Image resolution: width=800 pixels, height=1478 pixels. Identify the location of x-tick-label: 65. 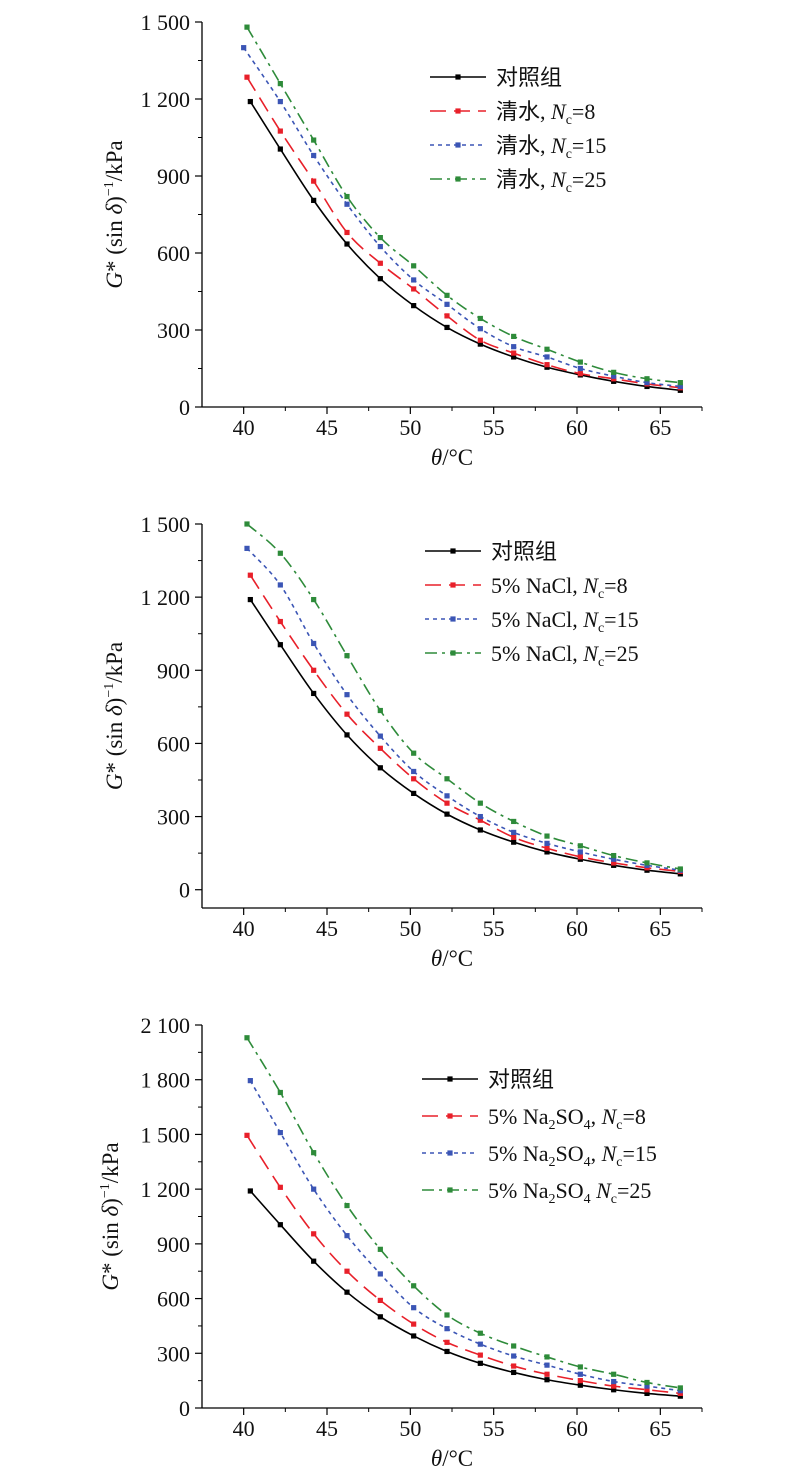
(660, 427).